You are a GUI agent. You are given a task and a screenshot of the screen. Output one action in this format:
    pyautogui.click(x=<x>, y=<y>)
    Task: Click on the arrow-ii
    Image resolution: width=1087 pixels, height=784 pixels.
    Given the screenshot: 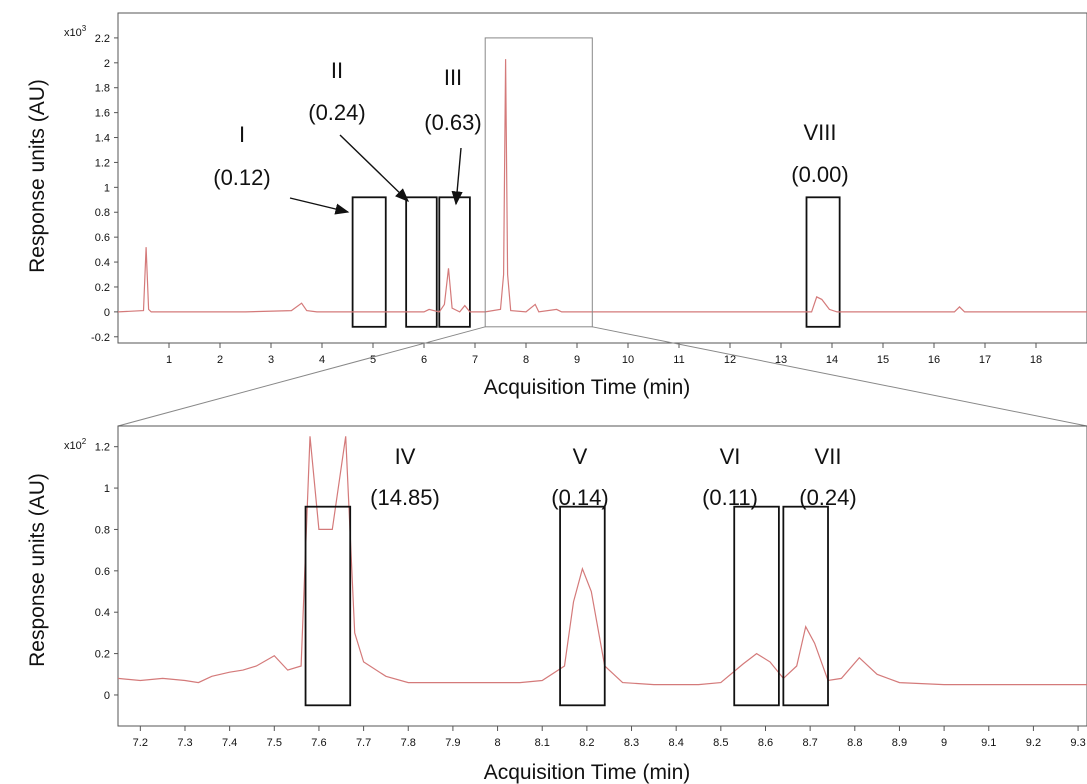 What is the action you would take?
    pyautogui.click(x=374, y=168)
    